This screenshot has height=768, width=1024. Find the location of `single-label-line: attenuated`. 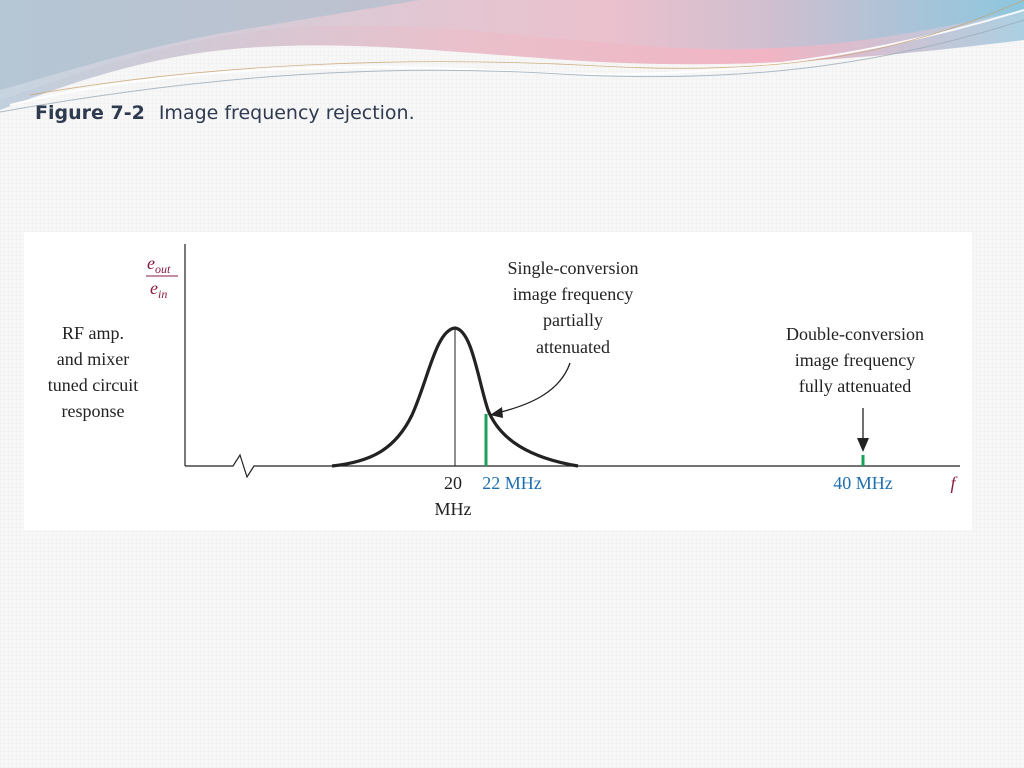

single-label-line: attenuated is located at coordinates (573, 347).